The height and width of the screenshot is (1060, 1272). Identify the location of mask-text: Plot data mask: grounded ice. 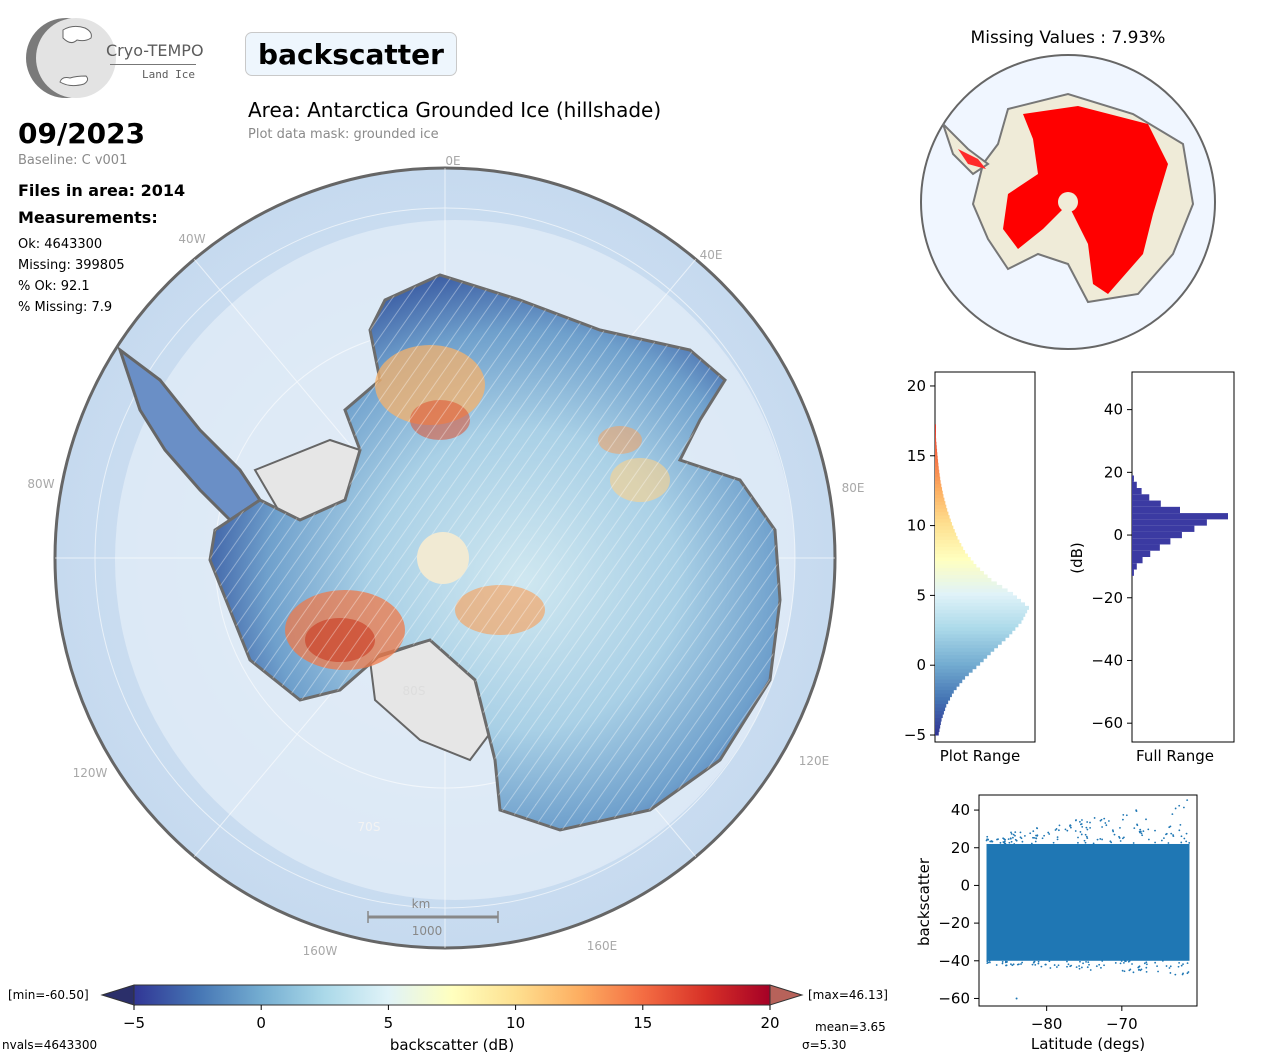
(343, 134).